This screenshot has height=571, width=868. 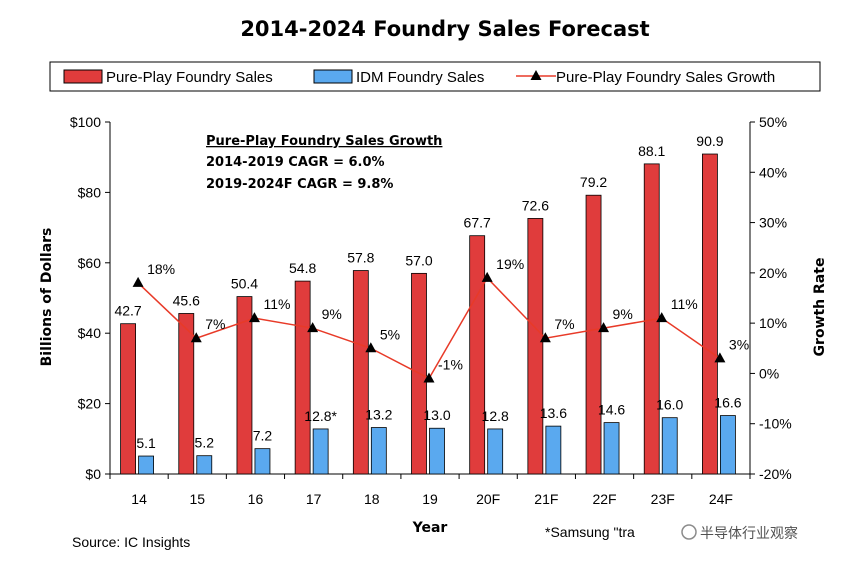 What do you see at coordinates (727, 403) in the screenshot?
I see `bar-label-idm-sales: 16.6` at bounding box center [727, 403].